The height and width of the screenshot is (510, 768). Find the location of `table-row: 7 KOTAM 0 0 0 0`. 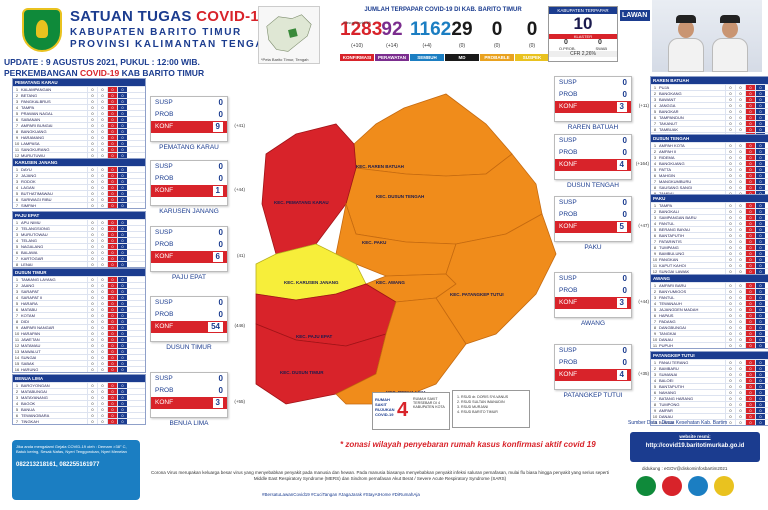

table-row: 7 KOTAM 0 0 0 0 is located at coordinates (79, 315).